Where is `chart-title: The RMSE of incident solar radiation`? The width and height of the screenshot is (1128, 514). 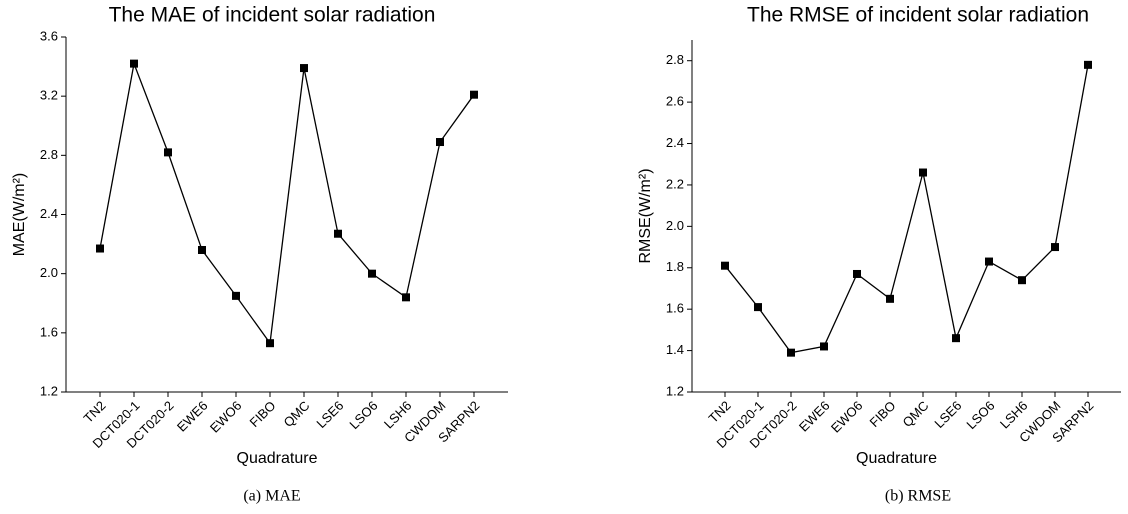
chart-title: The RMSE of incident solar radiation is located at coordinates (918, 15).